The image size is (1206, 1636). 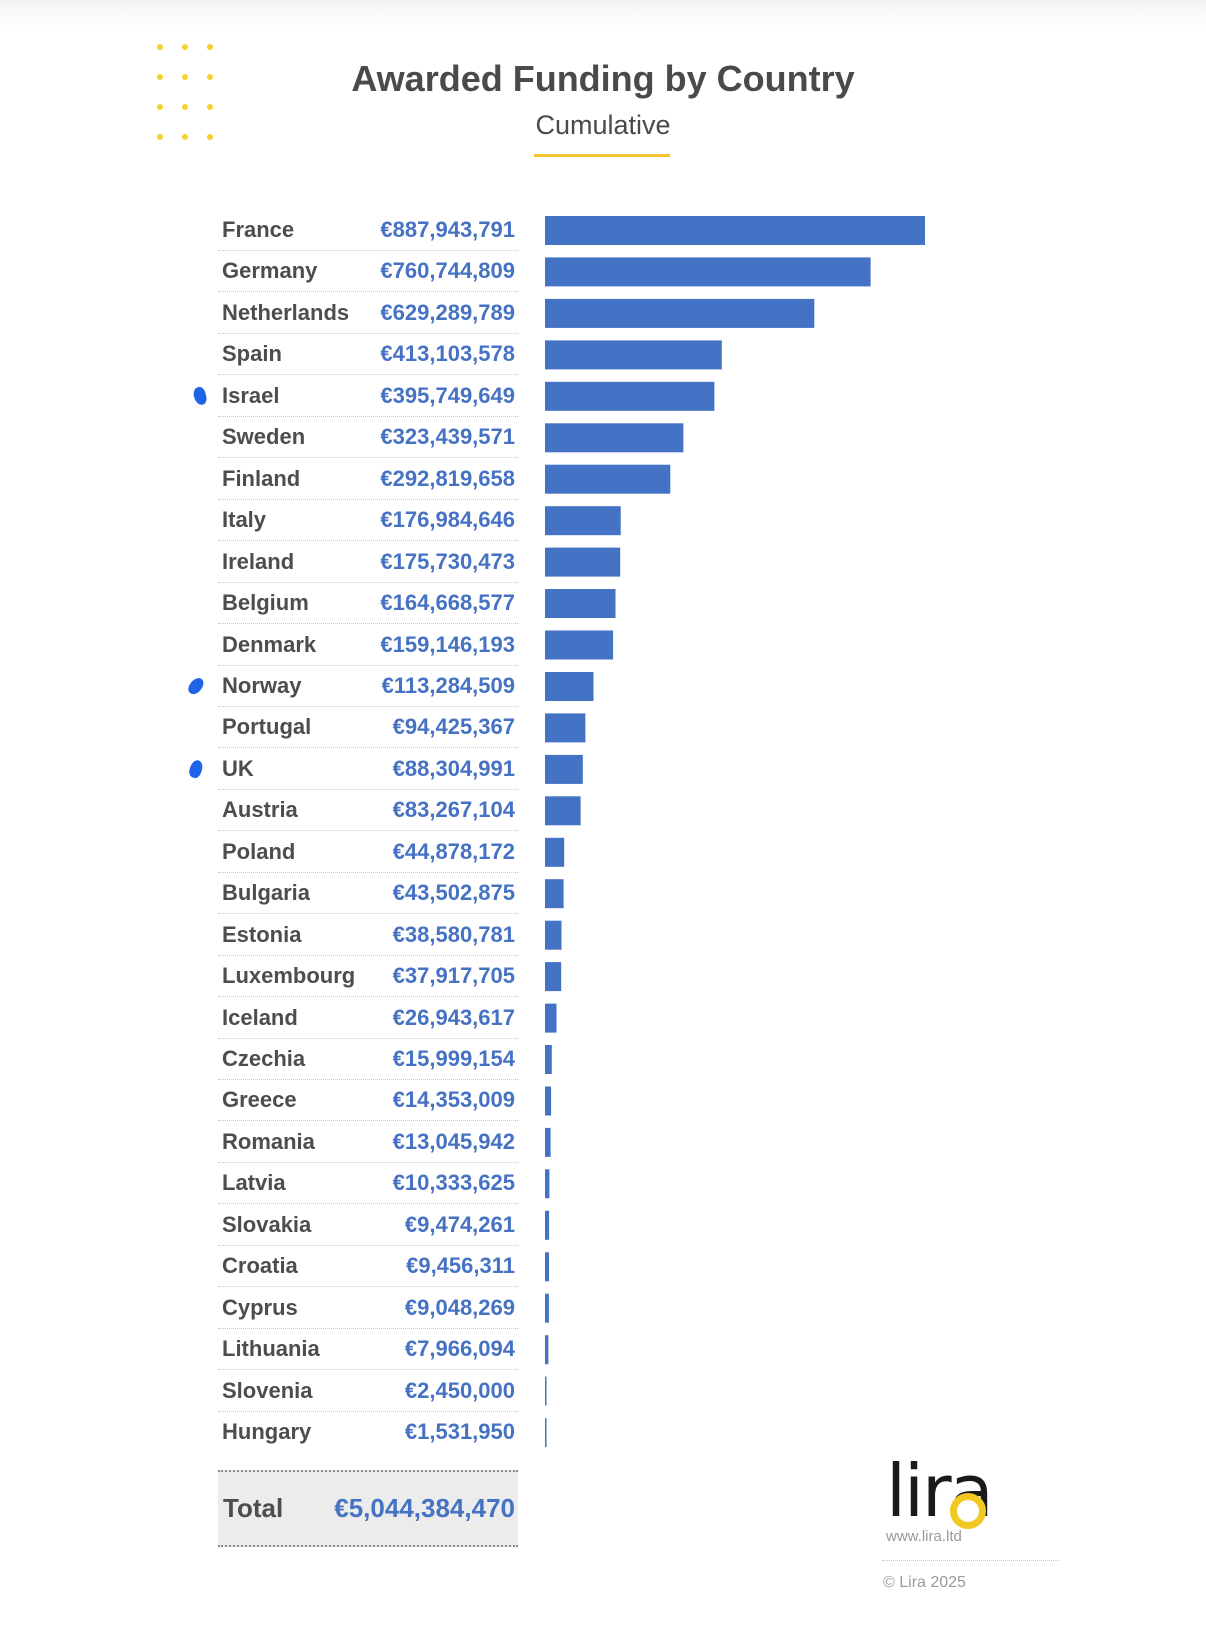 I want to click on value-label-slovenia: €2,450,000, so click(x=459, y=1390).